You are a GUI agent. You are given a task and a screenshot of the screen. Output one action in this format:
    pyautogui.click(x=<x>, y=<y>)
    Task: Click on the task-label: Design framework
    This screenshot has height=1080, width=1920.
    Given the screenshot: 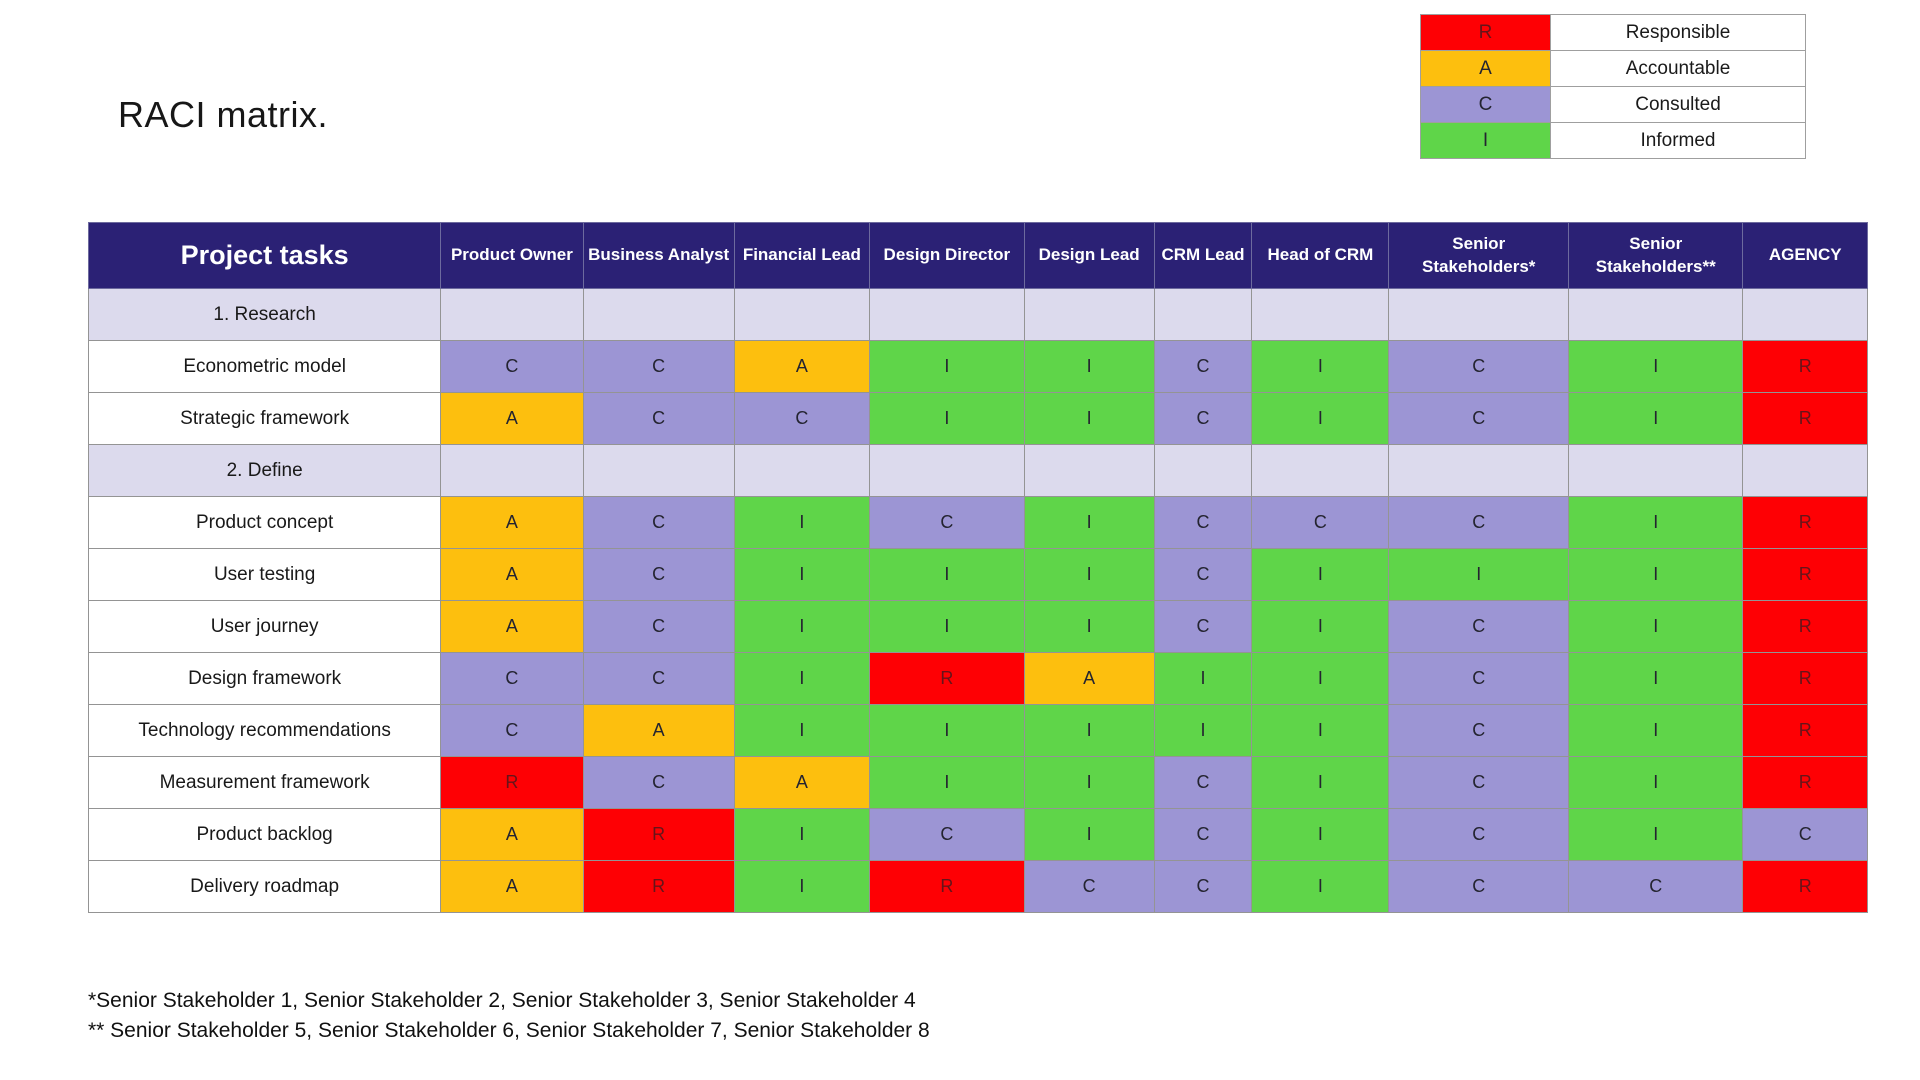 What is the action you would take?
    pyautogui.click(x=264, y=678)
    